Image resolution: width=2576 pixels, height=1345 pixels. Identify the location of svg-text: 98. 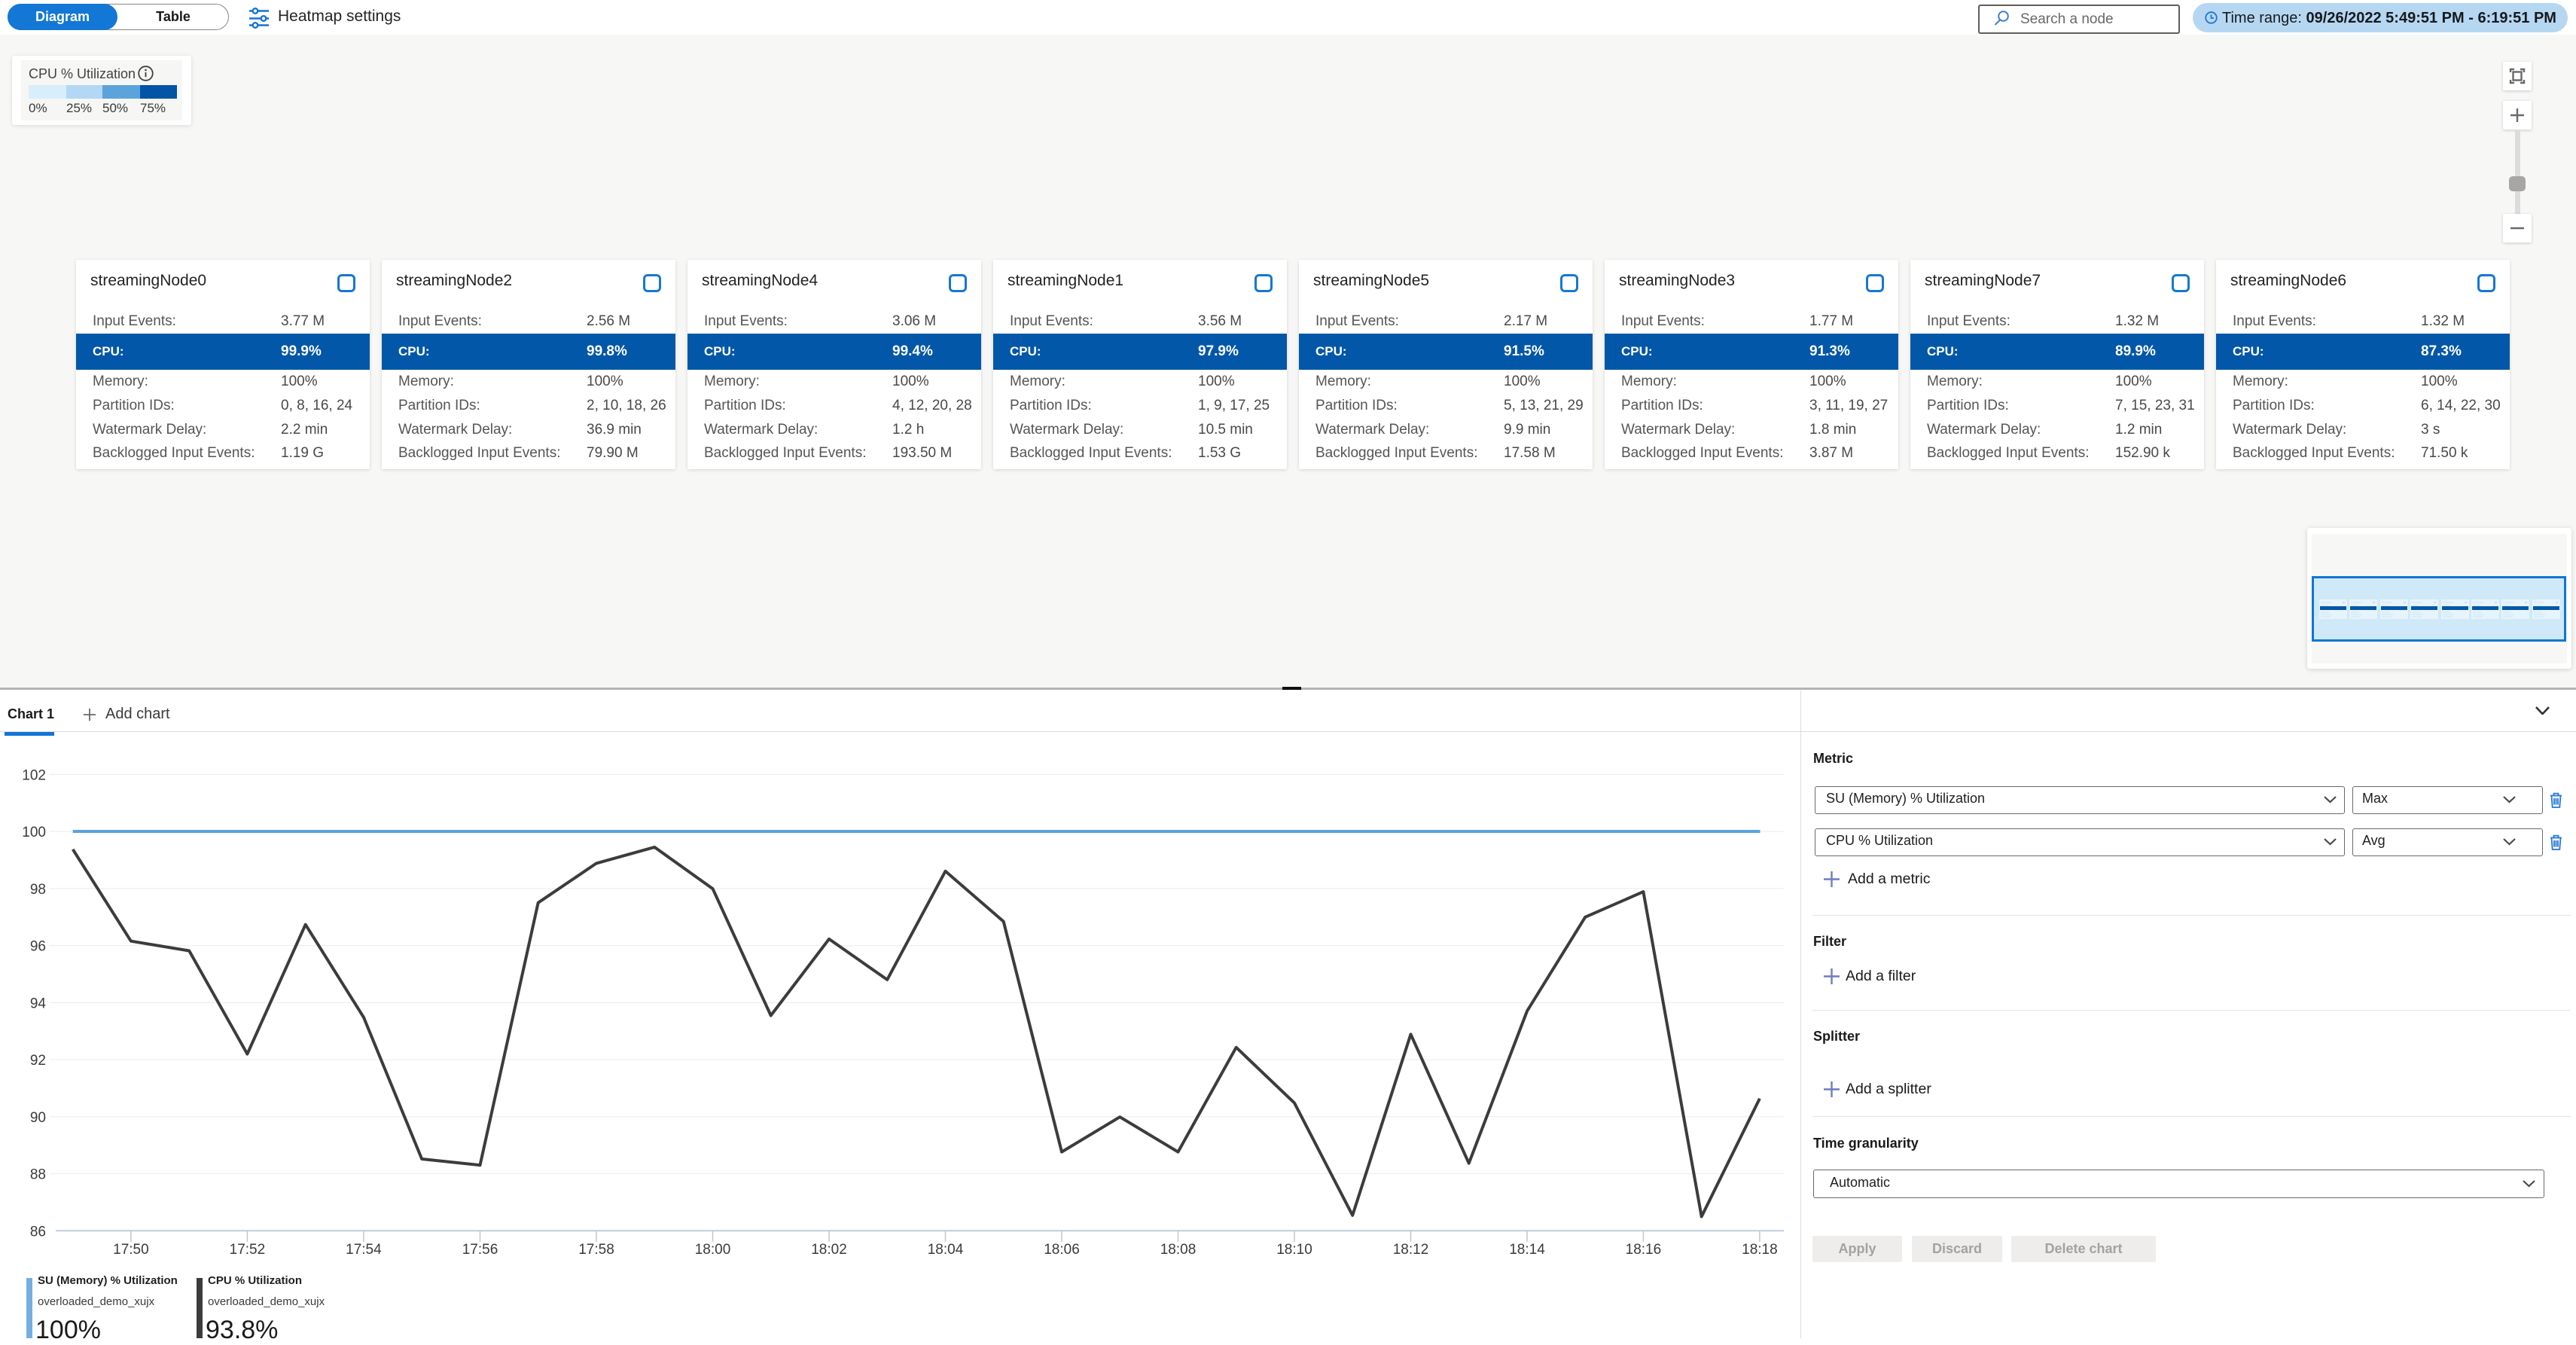
(38, 890).